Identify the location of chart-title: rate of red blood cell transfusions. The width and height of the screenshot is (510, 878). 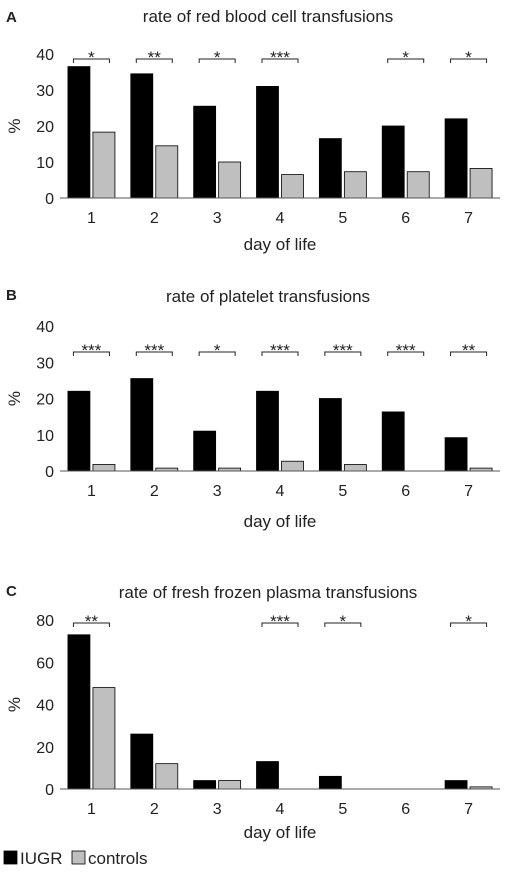
(268, 16).